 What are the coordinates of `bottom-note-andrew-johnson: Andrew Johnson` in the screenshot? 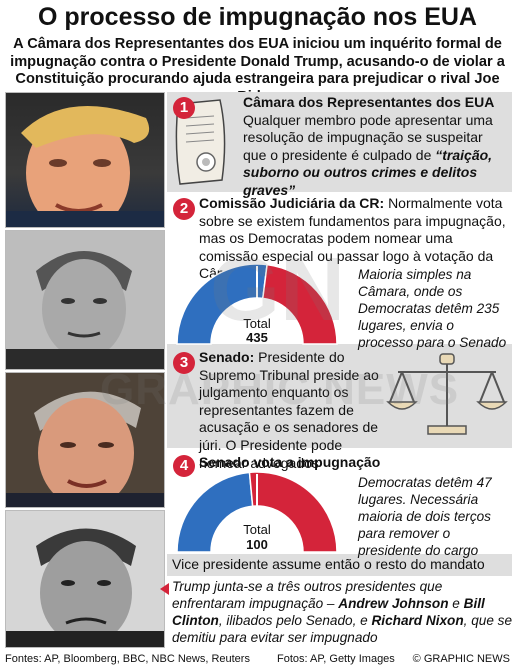 It's located at (393, 603).